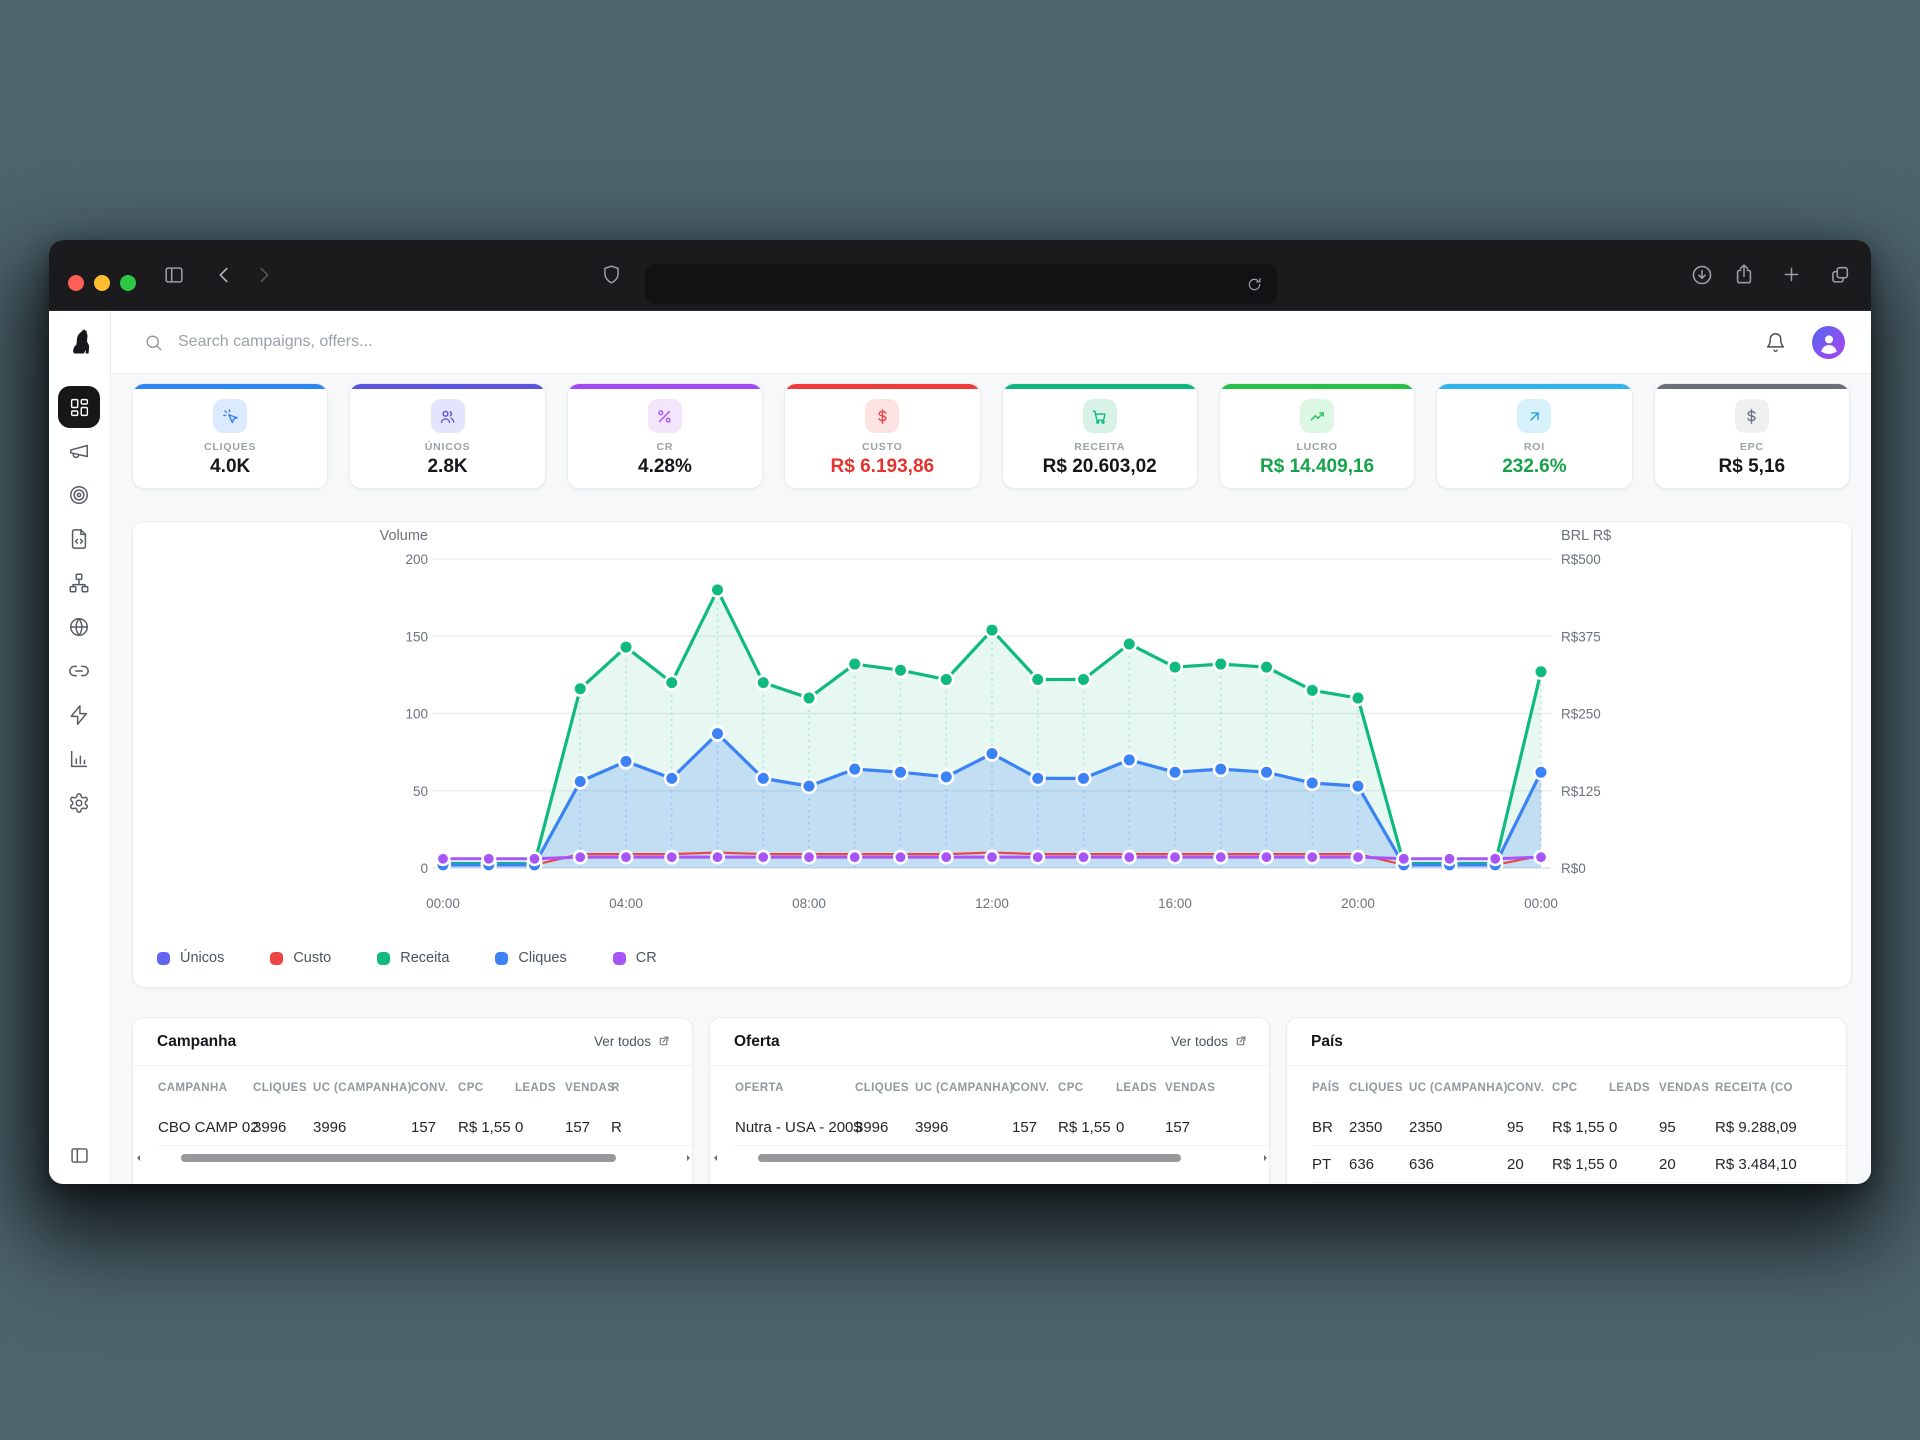 The image size is (1920, 1440). What do you see at coordinates (193, 1087) in the screenshot?
I see `column-header: CAMPANHA` at bounding box center [193, 1087].